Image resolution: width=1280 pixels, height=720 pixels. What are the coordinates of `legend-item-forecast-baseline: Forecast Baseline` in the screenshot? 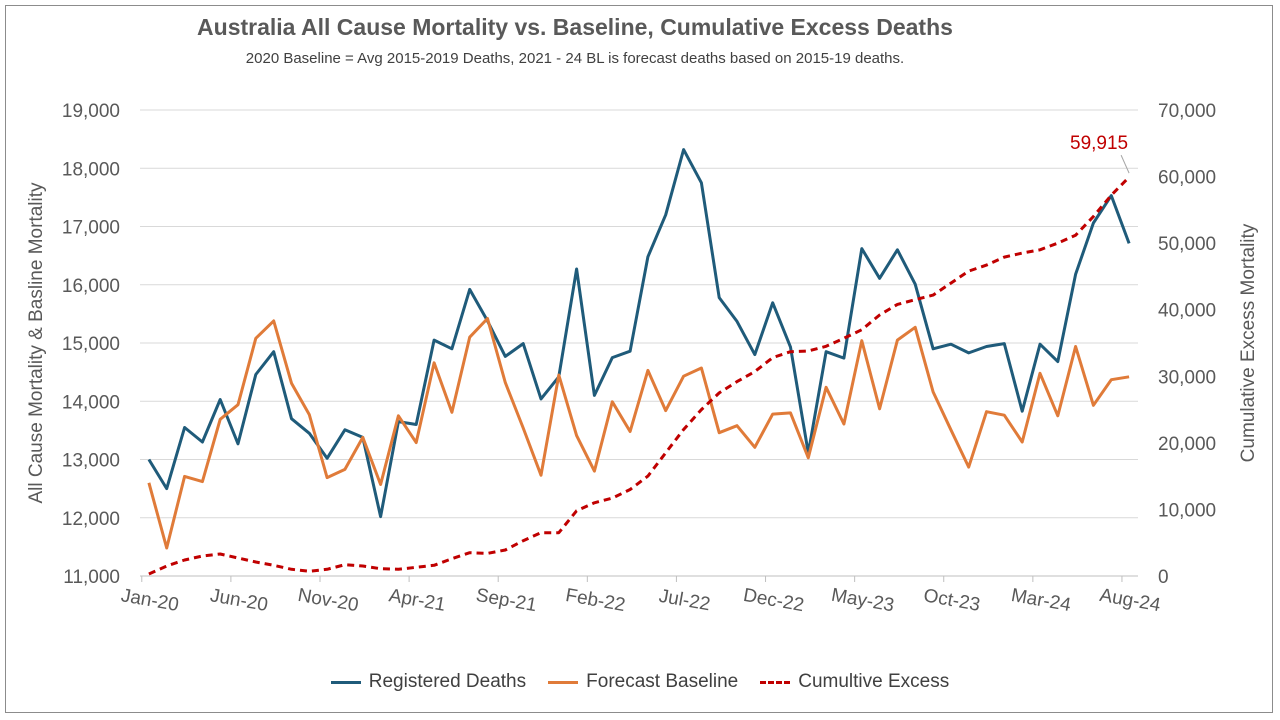 It's located at (643, 682).